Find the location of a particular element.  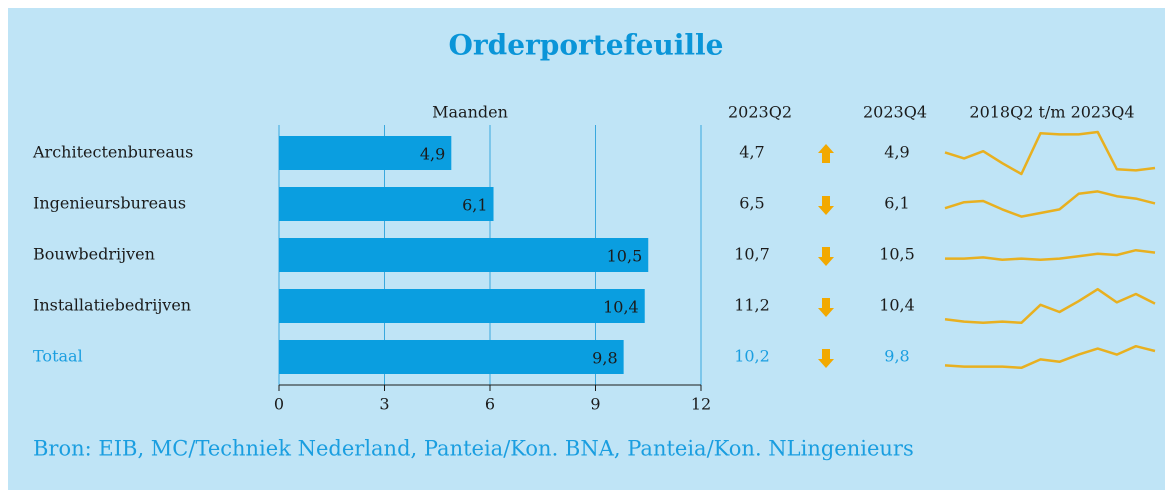

data-label: 4,9 is located at coordinates (432, 154).